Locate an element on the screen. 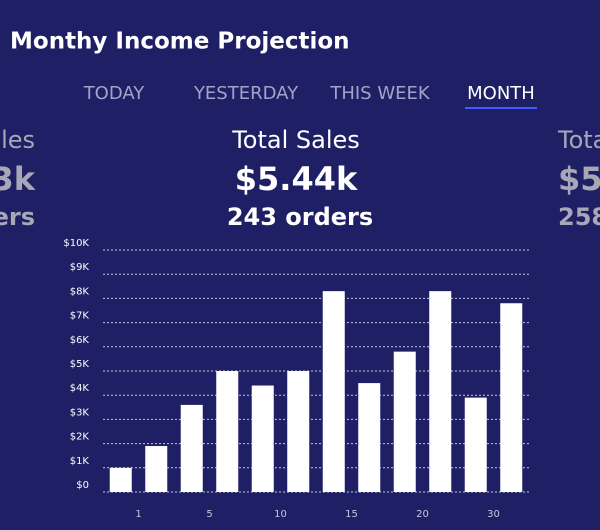 Image resolution: width=600 pixels, height=530 pixels. x-tick-label: 1 is located at coordinates (138, 514).